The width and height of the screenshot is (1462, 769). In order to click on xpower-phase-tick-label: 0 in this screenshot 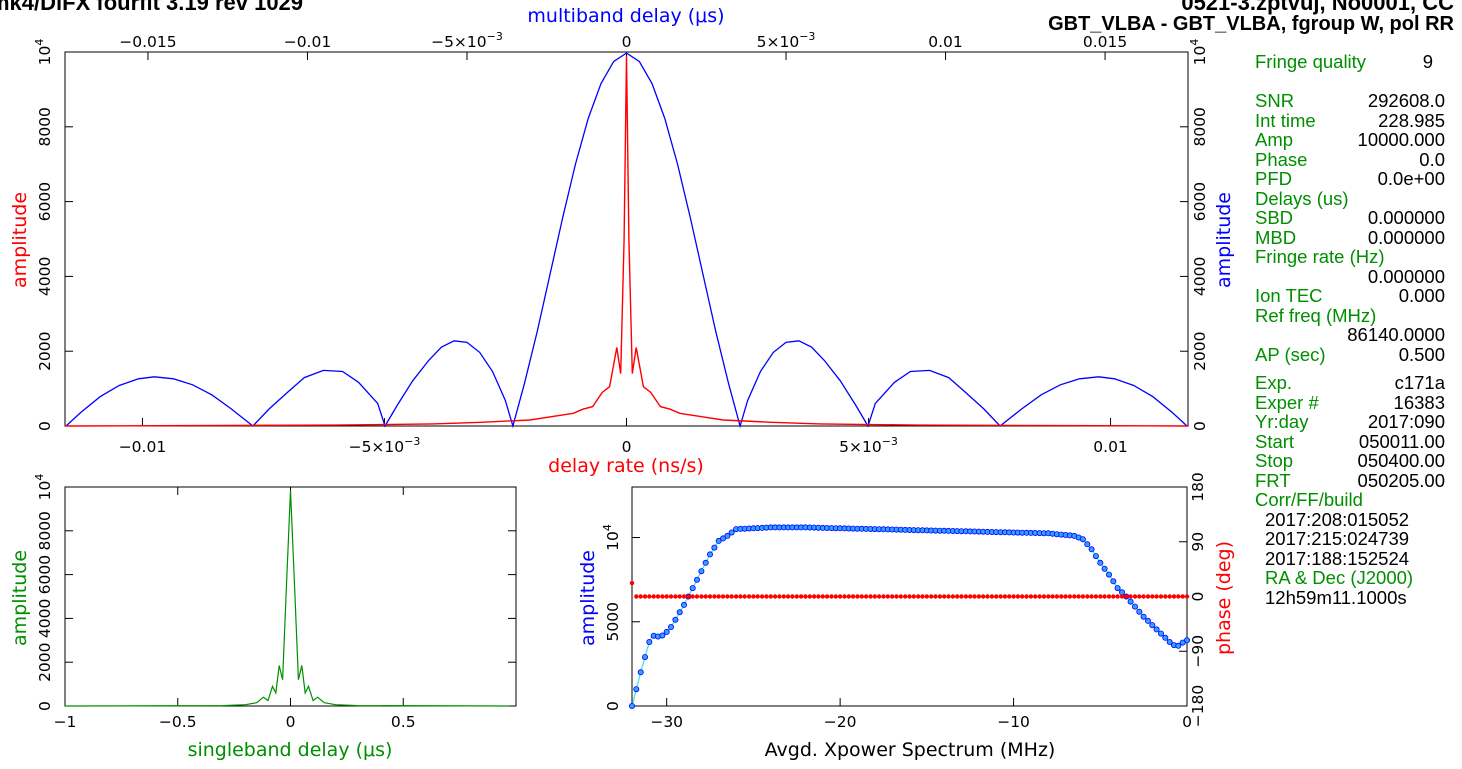, I will do `click(1198, 597)`.